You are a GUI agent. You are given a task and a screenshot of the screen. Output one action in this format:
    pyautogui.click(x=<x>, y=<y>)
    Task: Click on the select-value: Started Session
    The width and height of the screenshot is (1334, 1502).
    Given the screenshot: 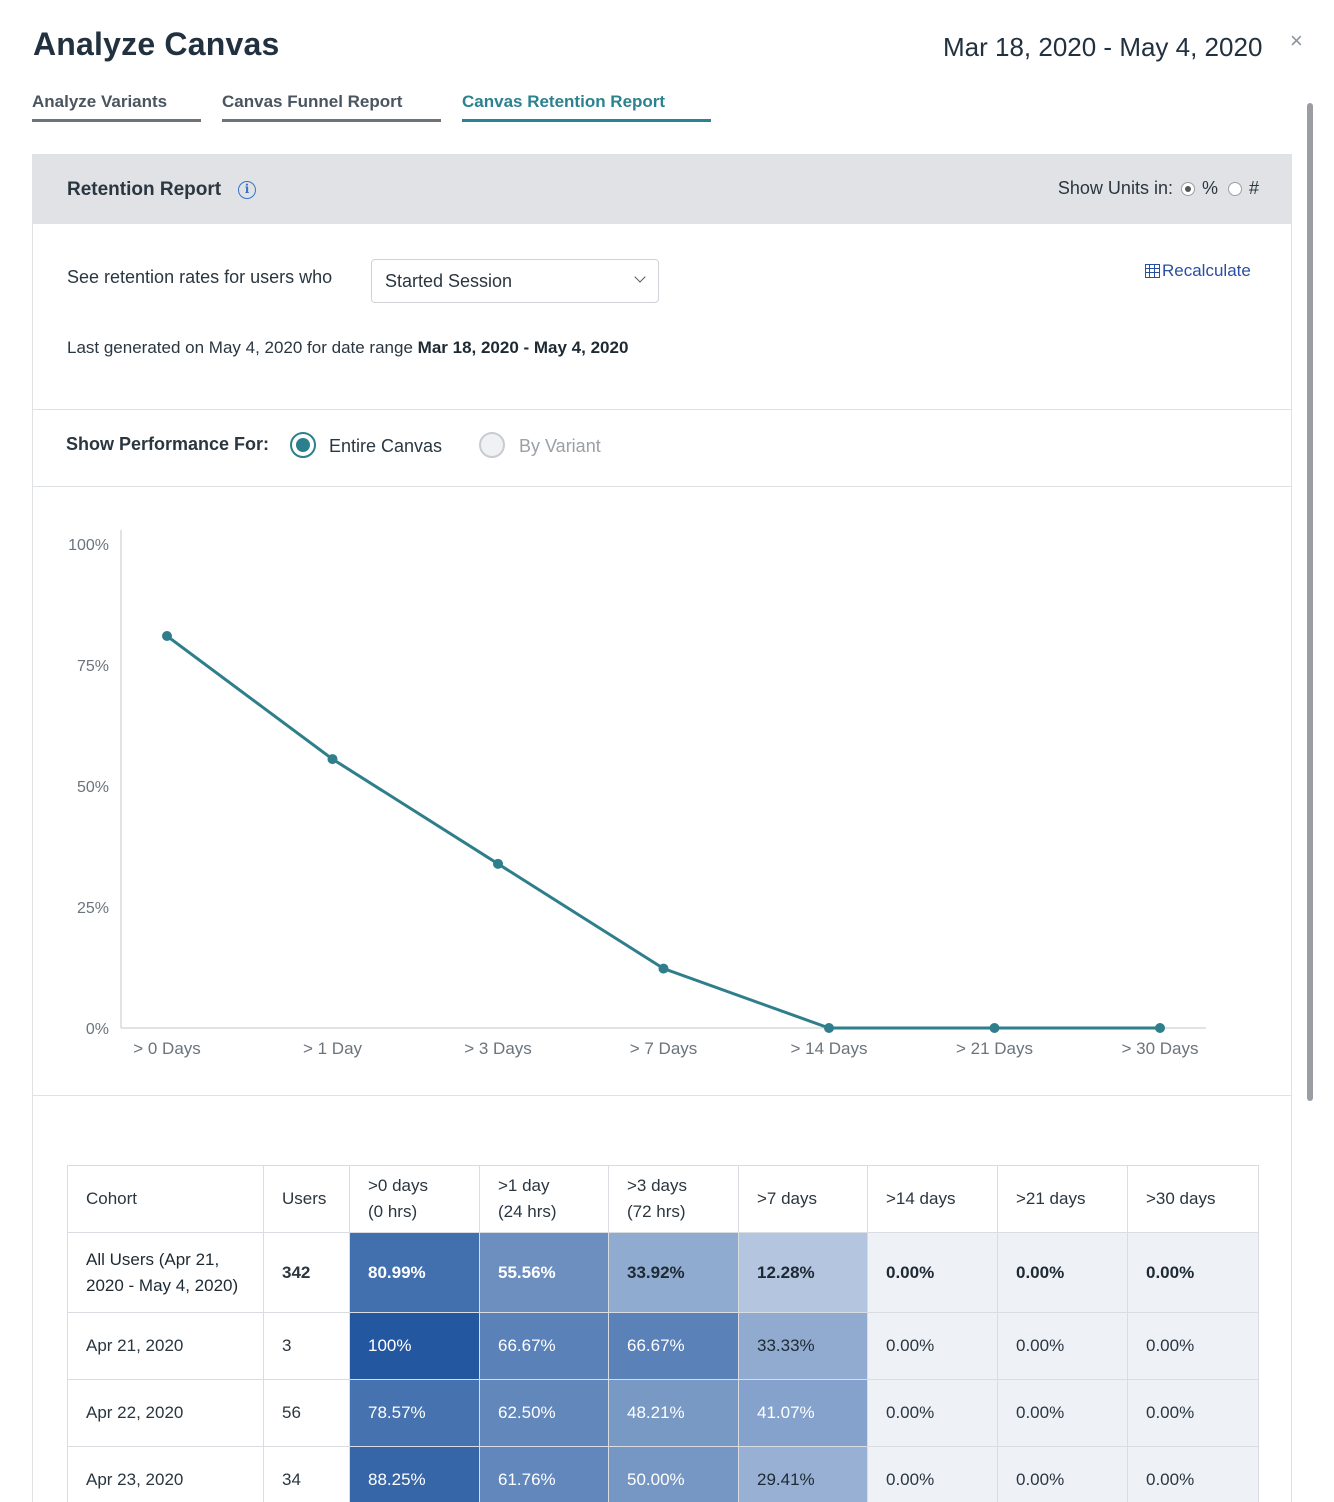 What is the action you would take?
    pyautogui.click(x=449, y=281)
    